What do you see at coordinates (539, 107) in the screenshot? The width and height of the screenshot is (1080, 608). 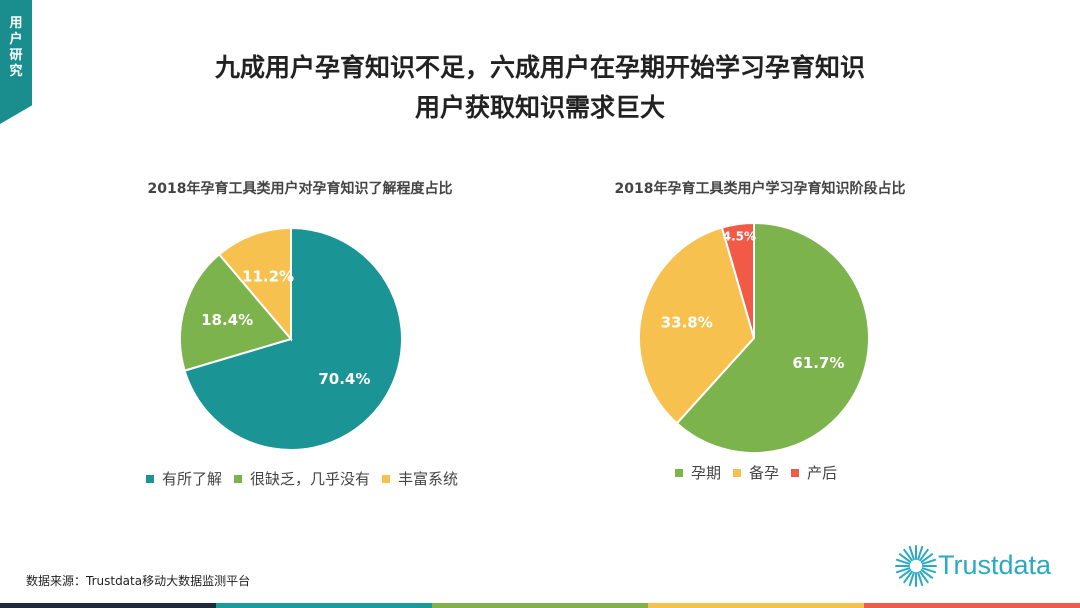 I see `page-title-line-2: 用户获取知识需求巨大` at bounding box center [539, 107].